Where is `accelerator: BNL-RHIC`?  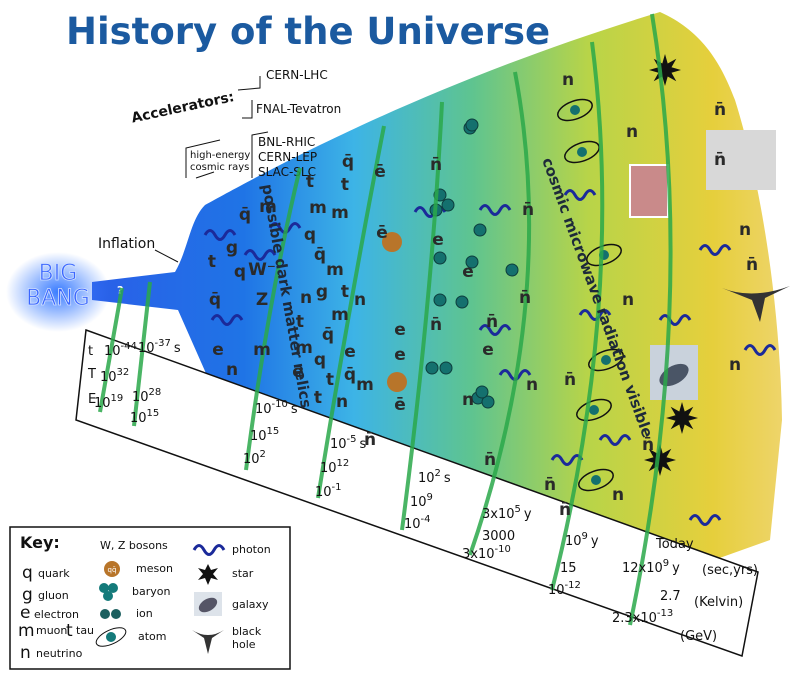 accelerator: BNL-RHIC is located at coordinates (286, 142).